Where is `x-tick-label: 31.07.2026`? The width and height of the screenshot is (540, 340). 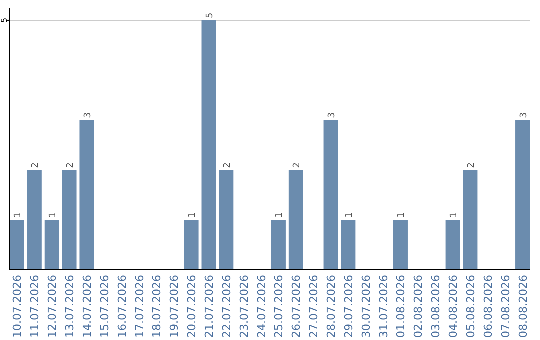 x-tick-label: 31.07.2026 is located at coordinates (383, 306).